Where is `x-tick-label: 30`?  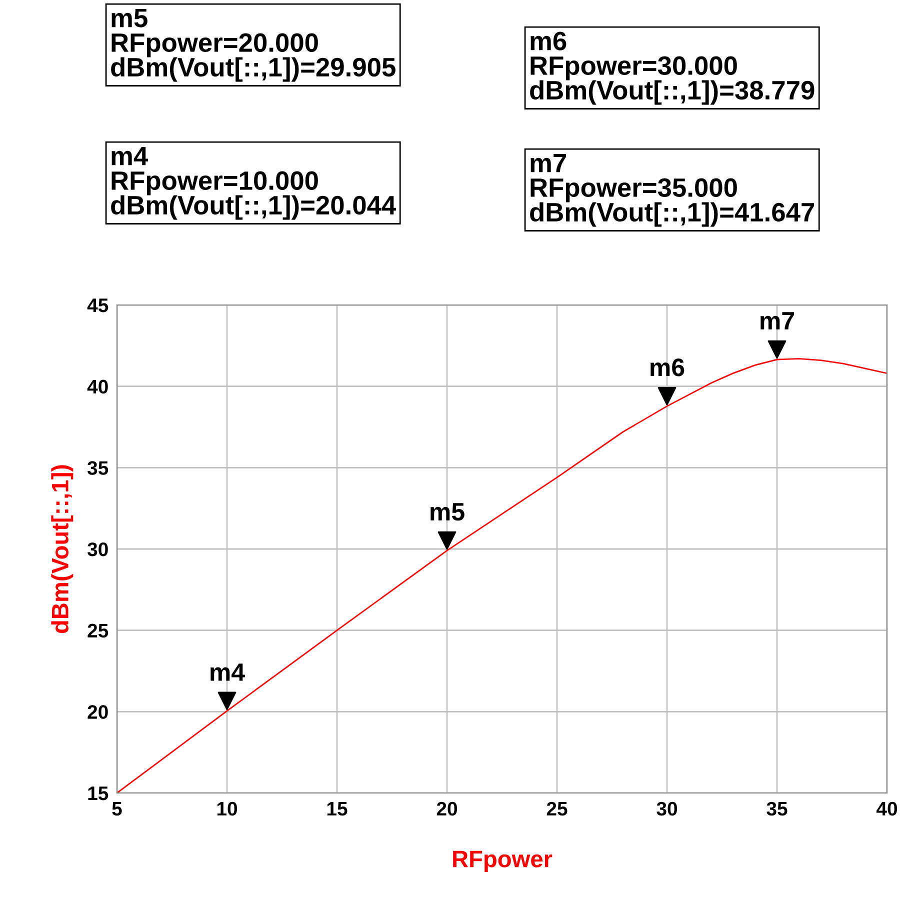 x-tick-label: 30 is located at coordinates (667, 809).